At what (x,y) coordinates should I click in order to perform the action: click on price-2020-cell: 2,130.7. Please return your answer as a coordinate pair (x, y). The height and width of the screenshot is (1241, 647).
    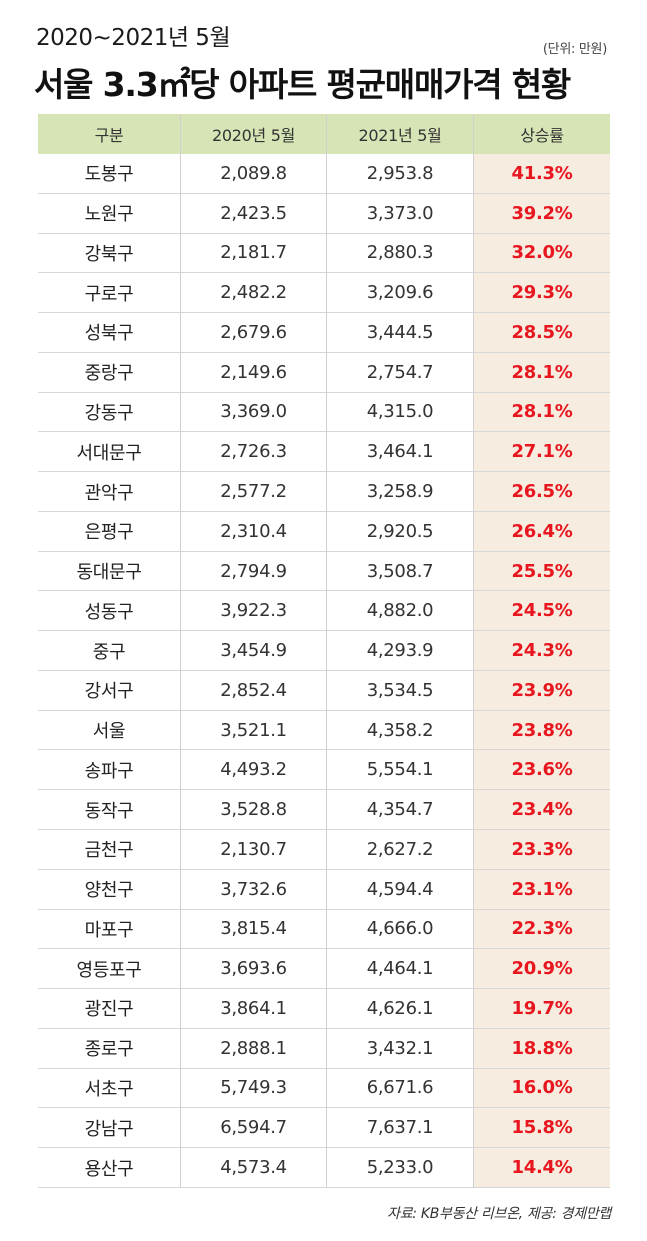
    Looking at the image, I should click on (253, 849).